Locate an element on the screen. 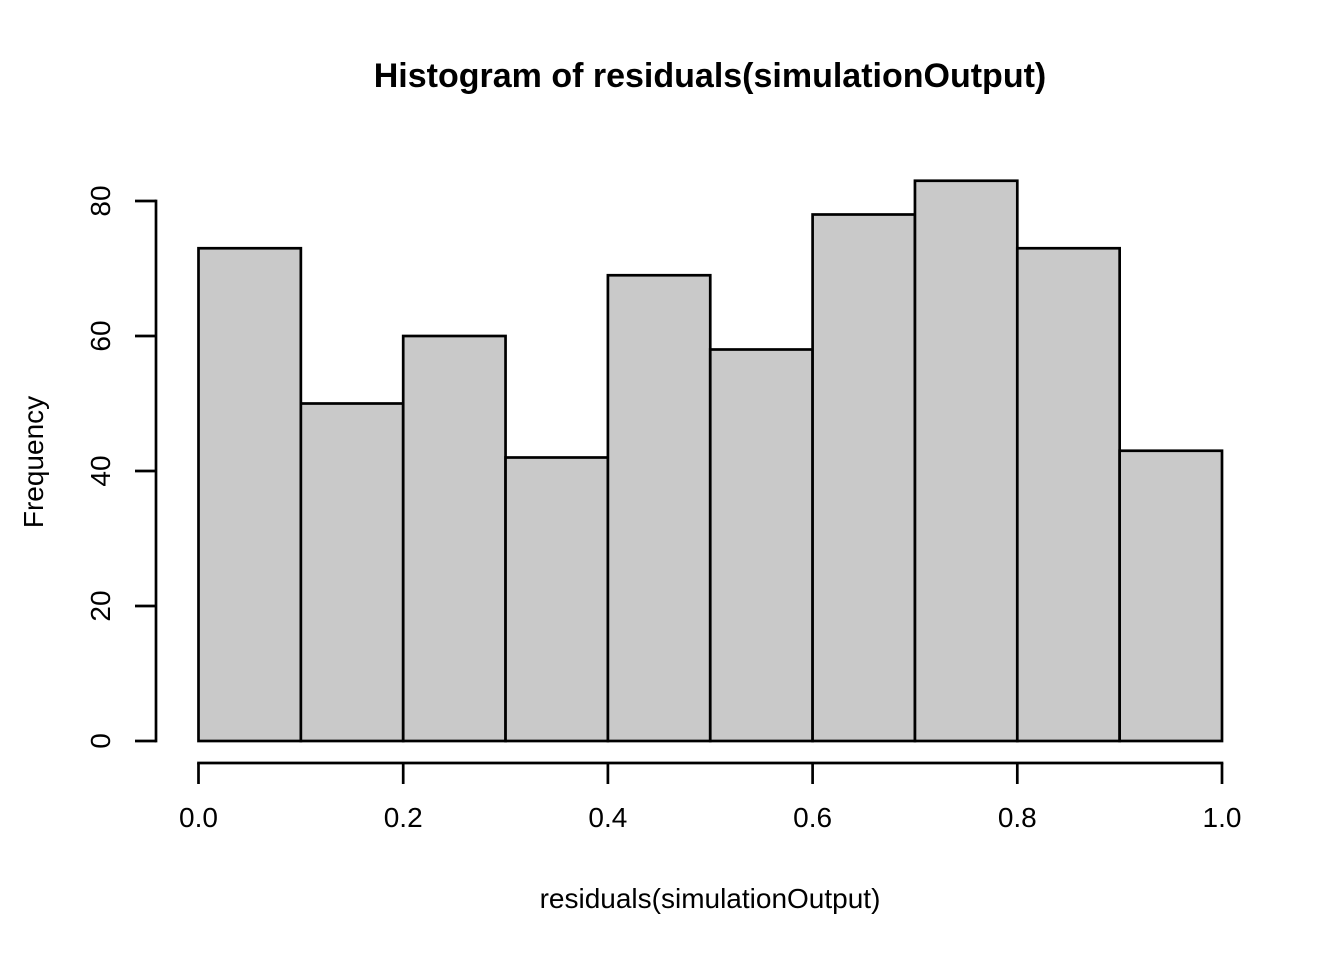 This screenshot has width=1344, height=960. y-tick-label: 60 is located at coordinates (100, 336).